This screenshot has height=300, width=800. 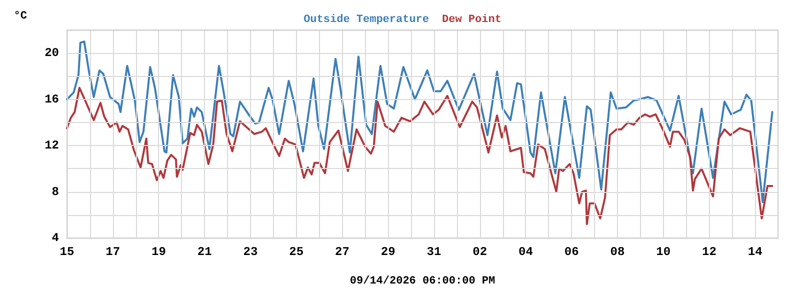 I want to click on y-tick-label: 16, so click(x=51, y=99).